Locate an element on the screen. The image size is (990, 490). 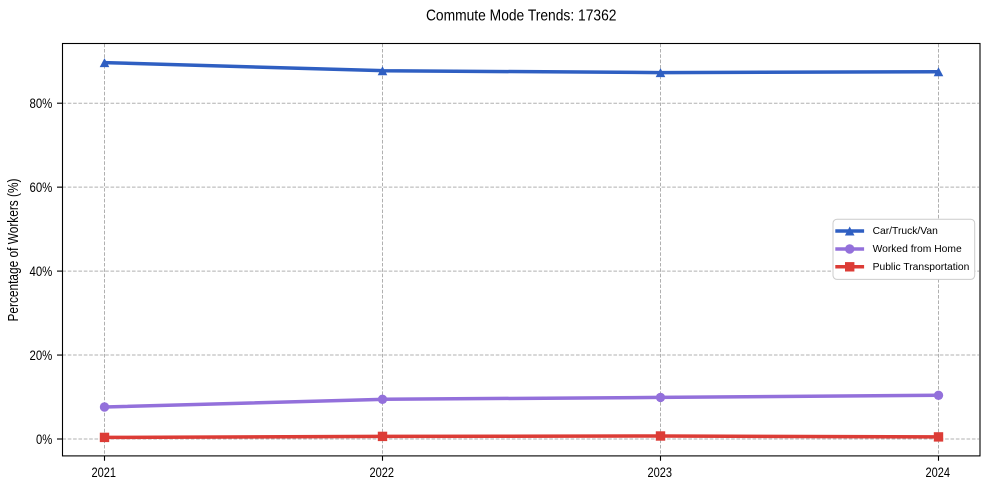
svg-text: Worked from Home is located at coordinates (917, 249).